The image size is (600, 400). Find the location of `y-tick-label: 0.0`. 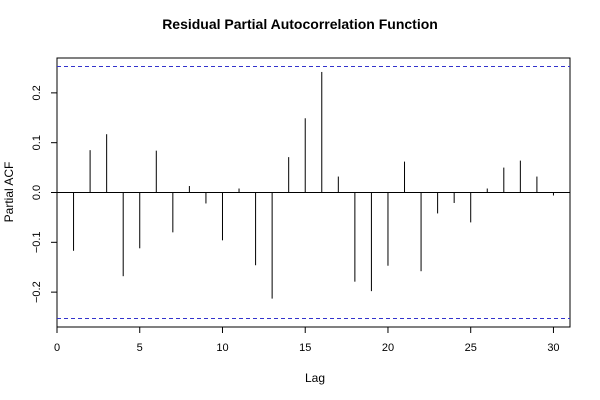

y-tick-label: 0.0 is located at coordinates (37, 192).